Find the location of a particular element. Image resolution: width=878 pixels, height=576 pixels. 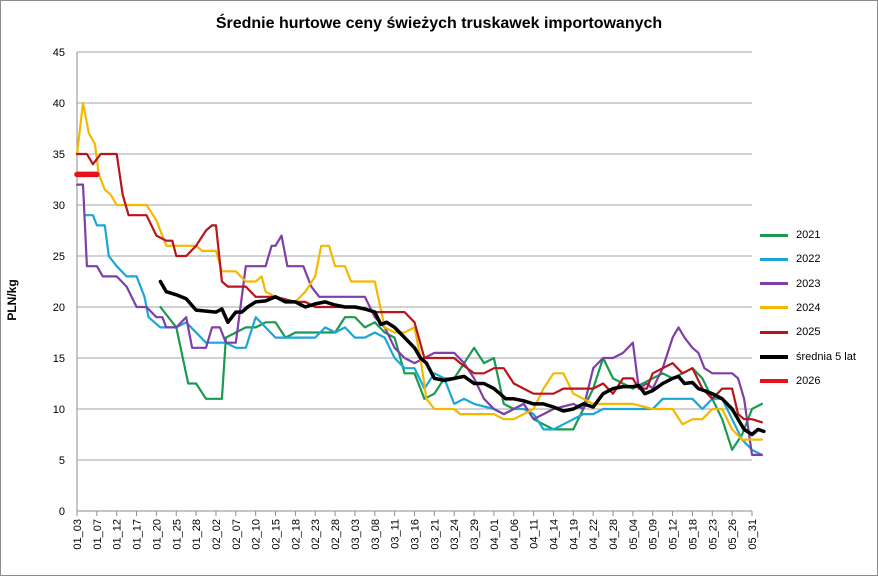

legend-item: 2022 is located at coordinates (790, 259).